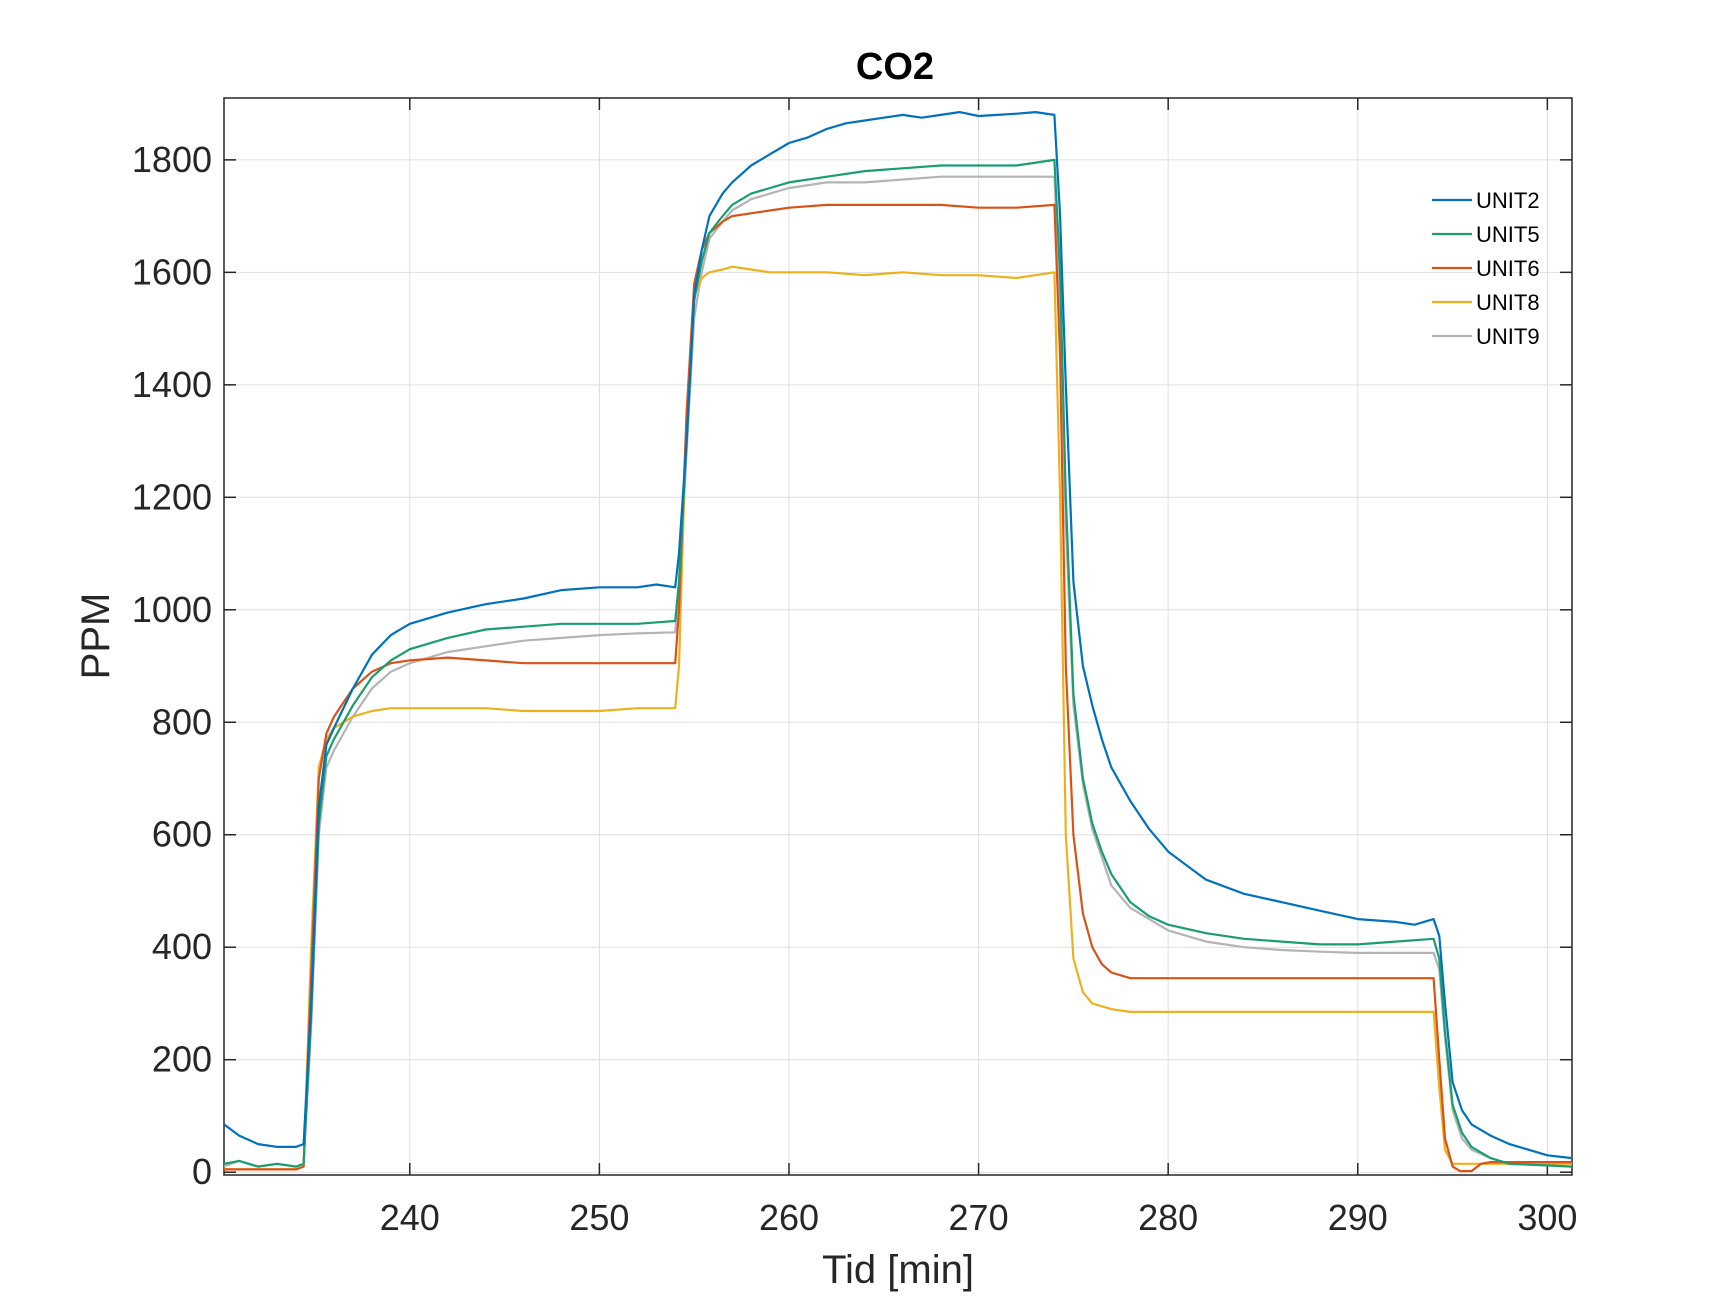  What do you see at coordinates (895, 67) in the screenshot?
I see `chart-title: CO2` at bounding box center [895, 67].